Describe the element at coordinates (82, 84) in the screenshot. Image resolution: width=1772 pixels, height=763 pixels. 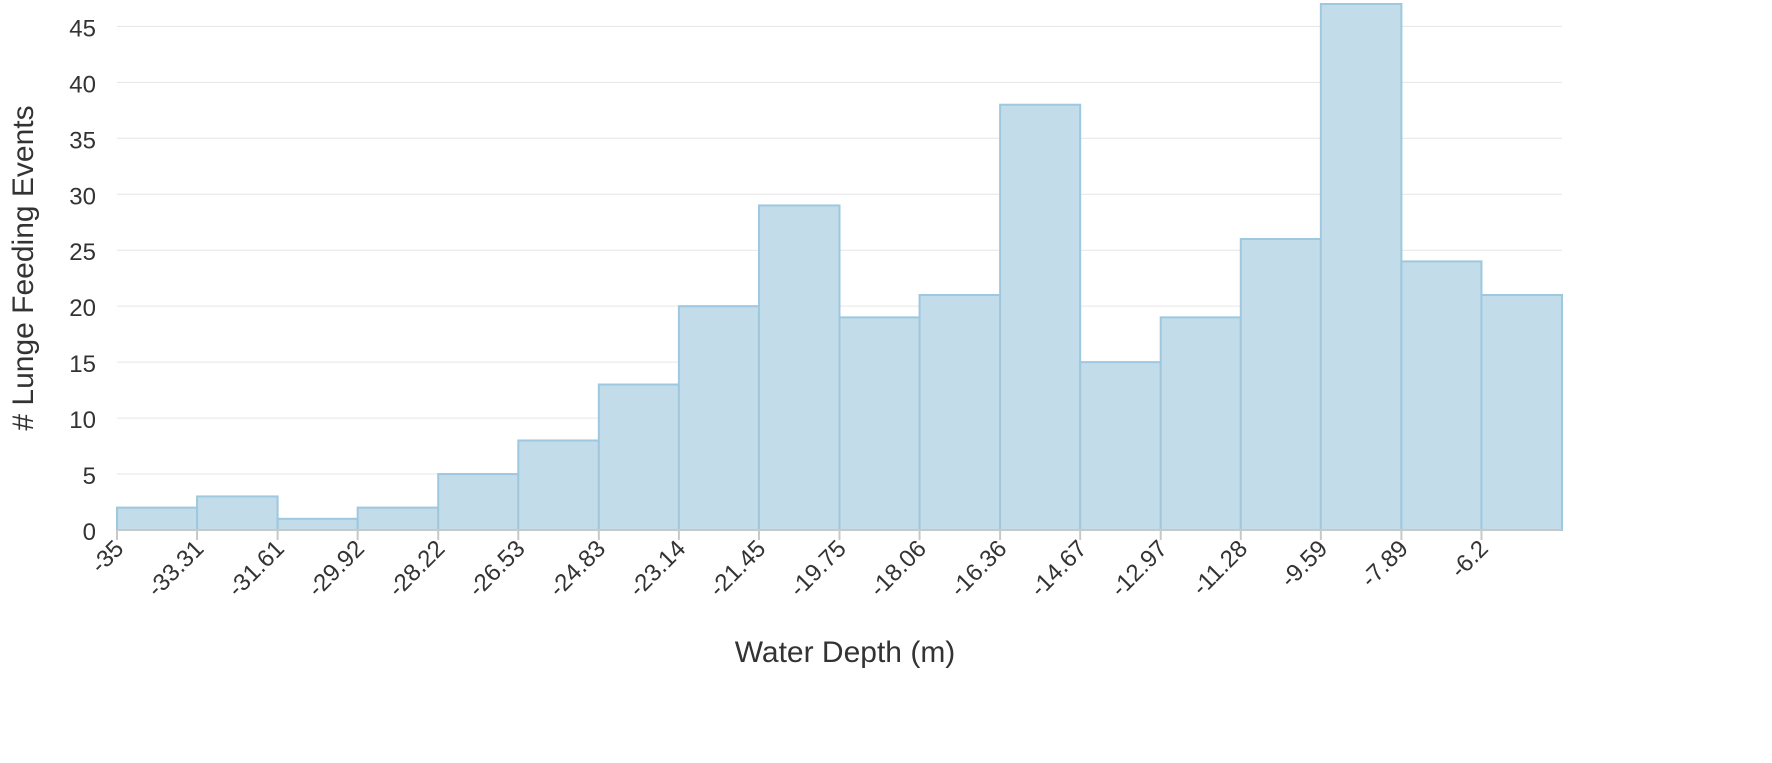
I see `y-tick-label: 40` at that location.